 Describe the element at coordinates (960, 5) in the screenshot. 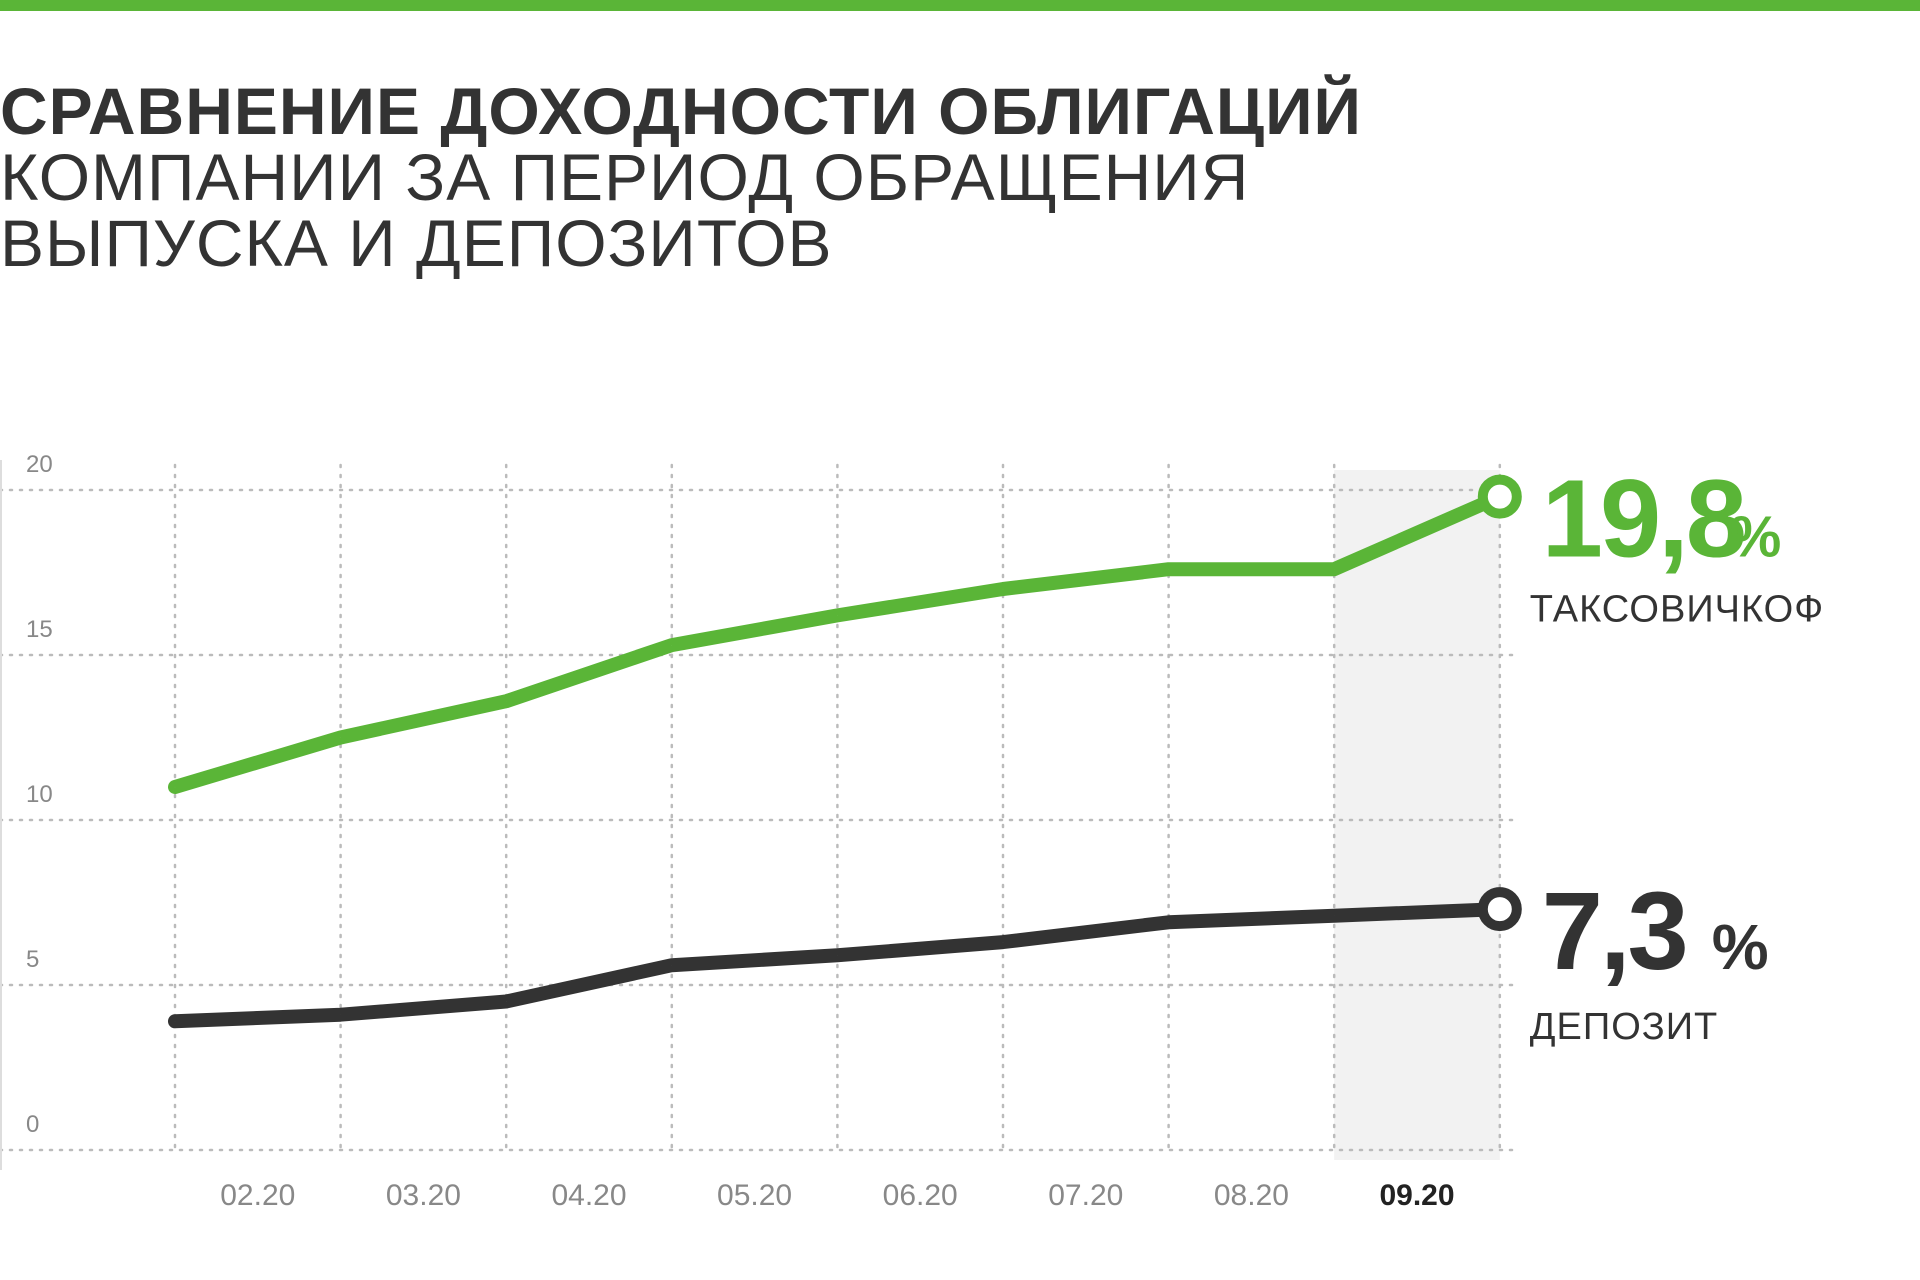

I see `top-accent-bar` at that location.